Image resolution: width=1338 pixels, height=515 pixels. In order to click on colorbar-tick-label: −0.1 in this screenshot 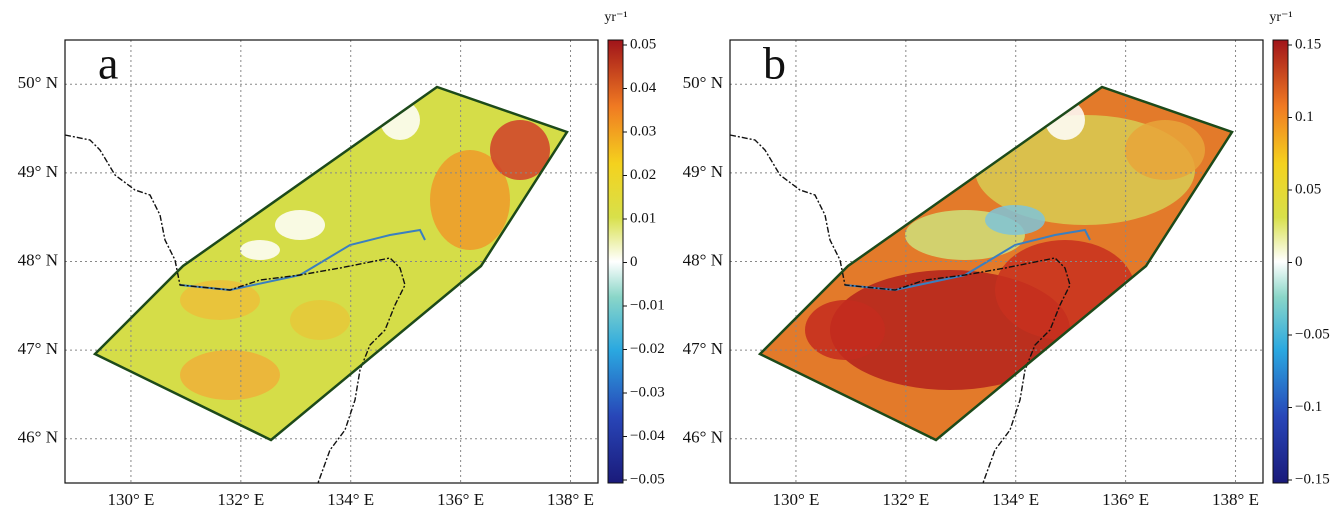, I will do `click(1308, 407)`.